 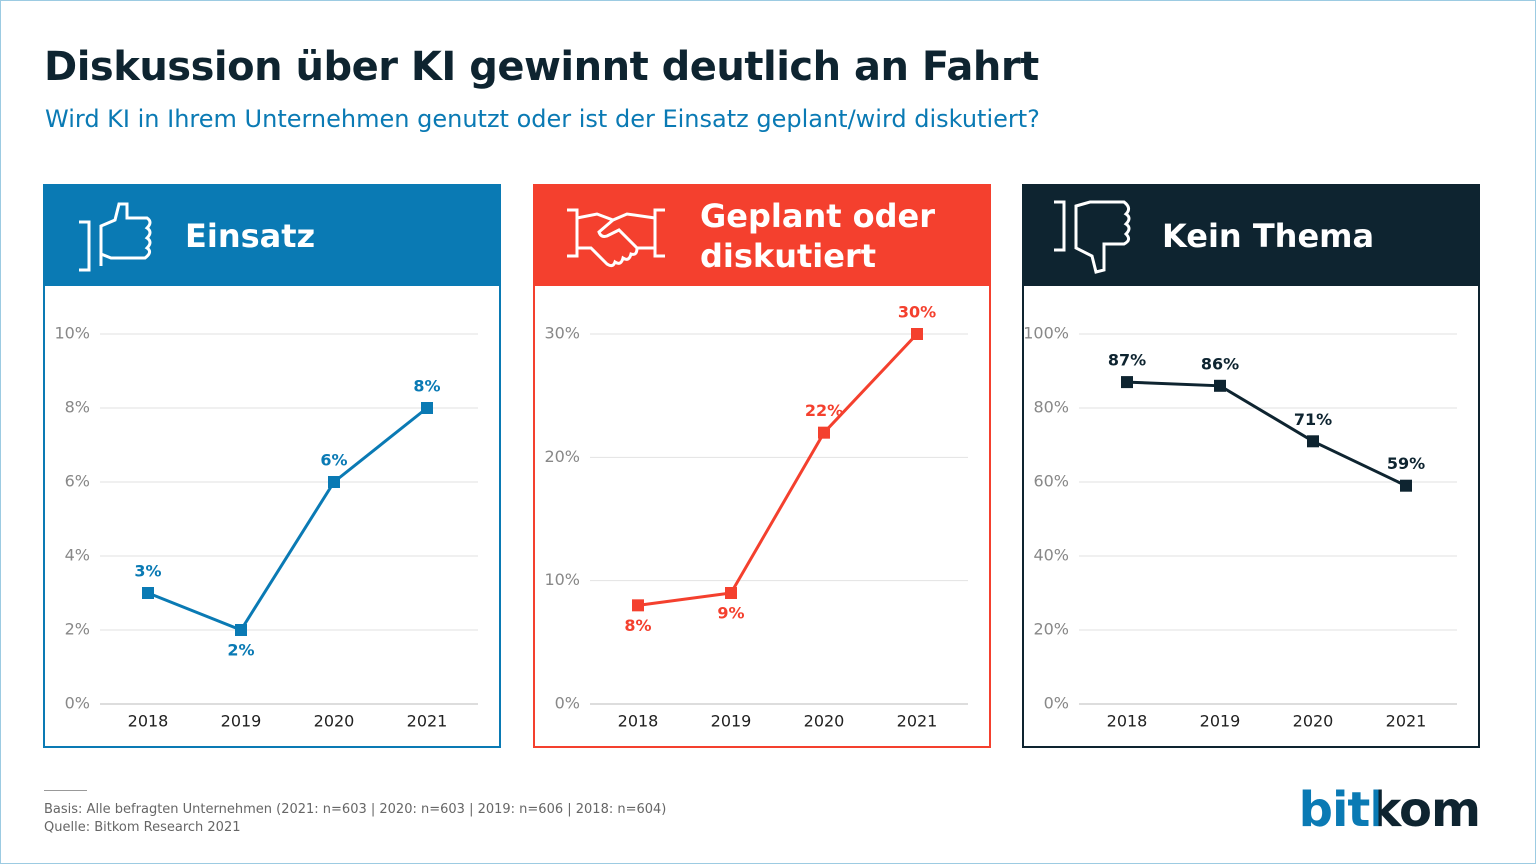 What do you see at coordinates (562, 333) in the screenshot?
I see `y-tick-label: 30%` at bounding box center [562, 333].